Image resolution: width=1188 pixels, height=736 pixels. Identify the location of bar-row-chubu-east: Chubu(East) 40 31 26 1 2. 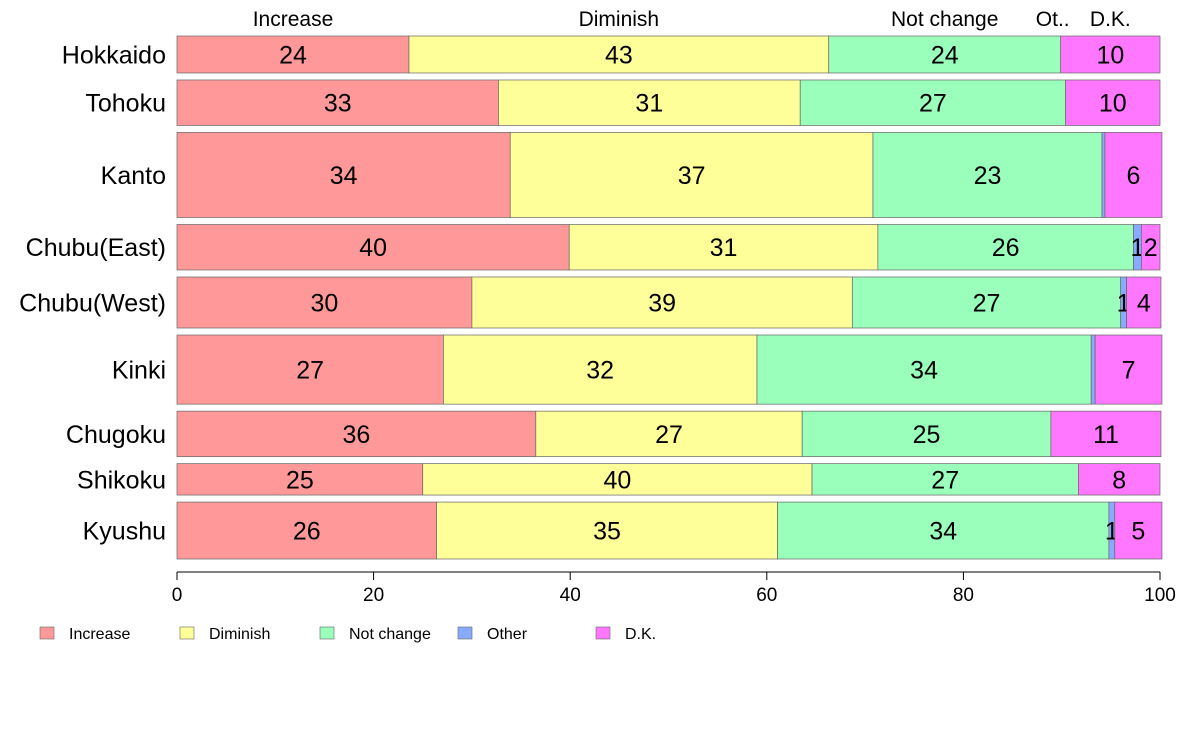
(593, 247).